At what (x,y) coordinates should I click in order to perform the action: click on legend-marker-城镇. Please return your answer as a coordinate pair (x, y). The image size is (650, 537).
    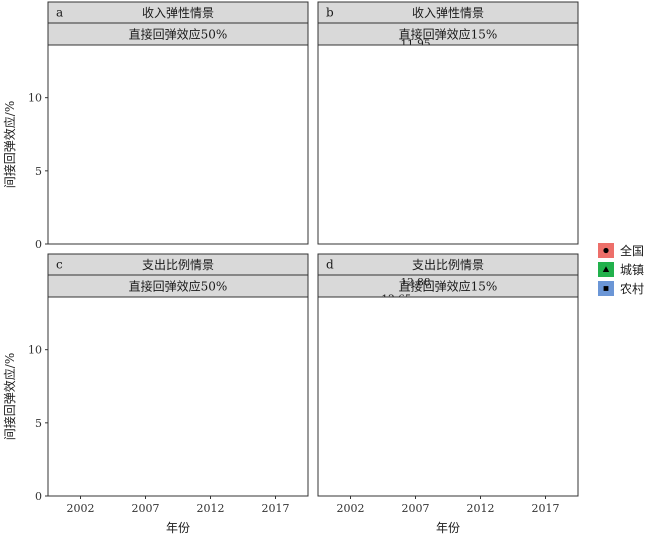
    Looking at the image, I should click on (606, 269).